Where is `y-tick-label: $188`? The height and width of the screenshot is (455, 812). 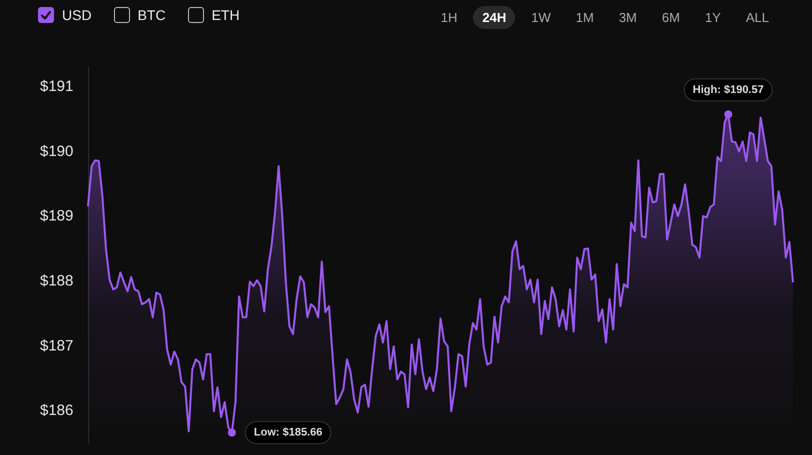 y-tick-label: $188 is located at coordinates (57, 281).